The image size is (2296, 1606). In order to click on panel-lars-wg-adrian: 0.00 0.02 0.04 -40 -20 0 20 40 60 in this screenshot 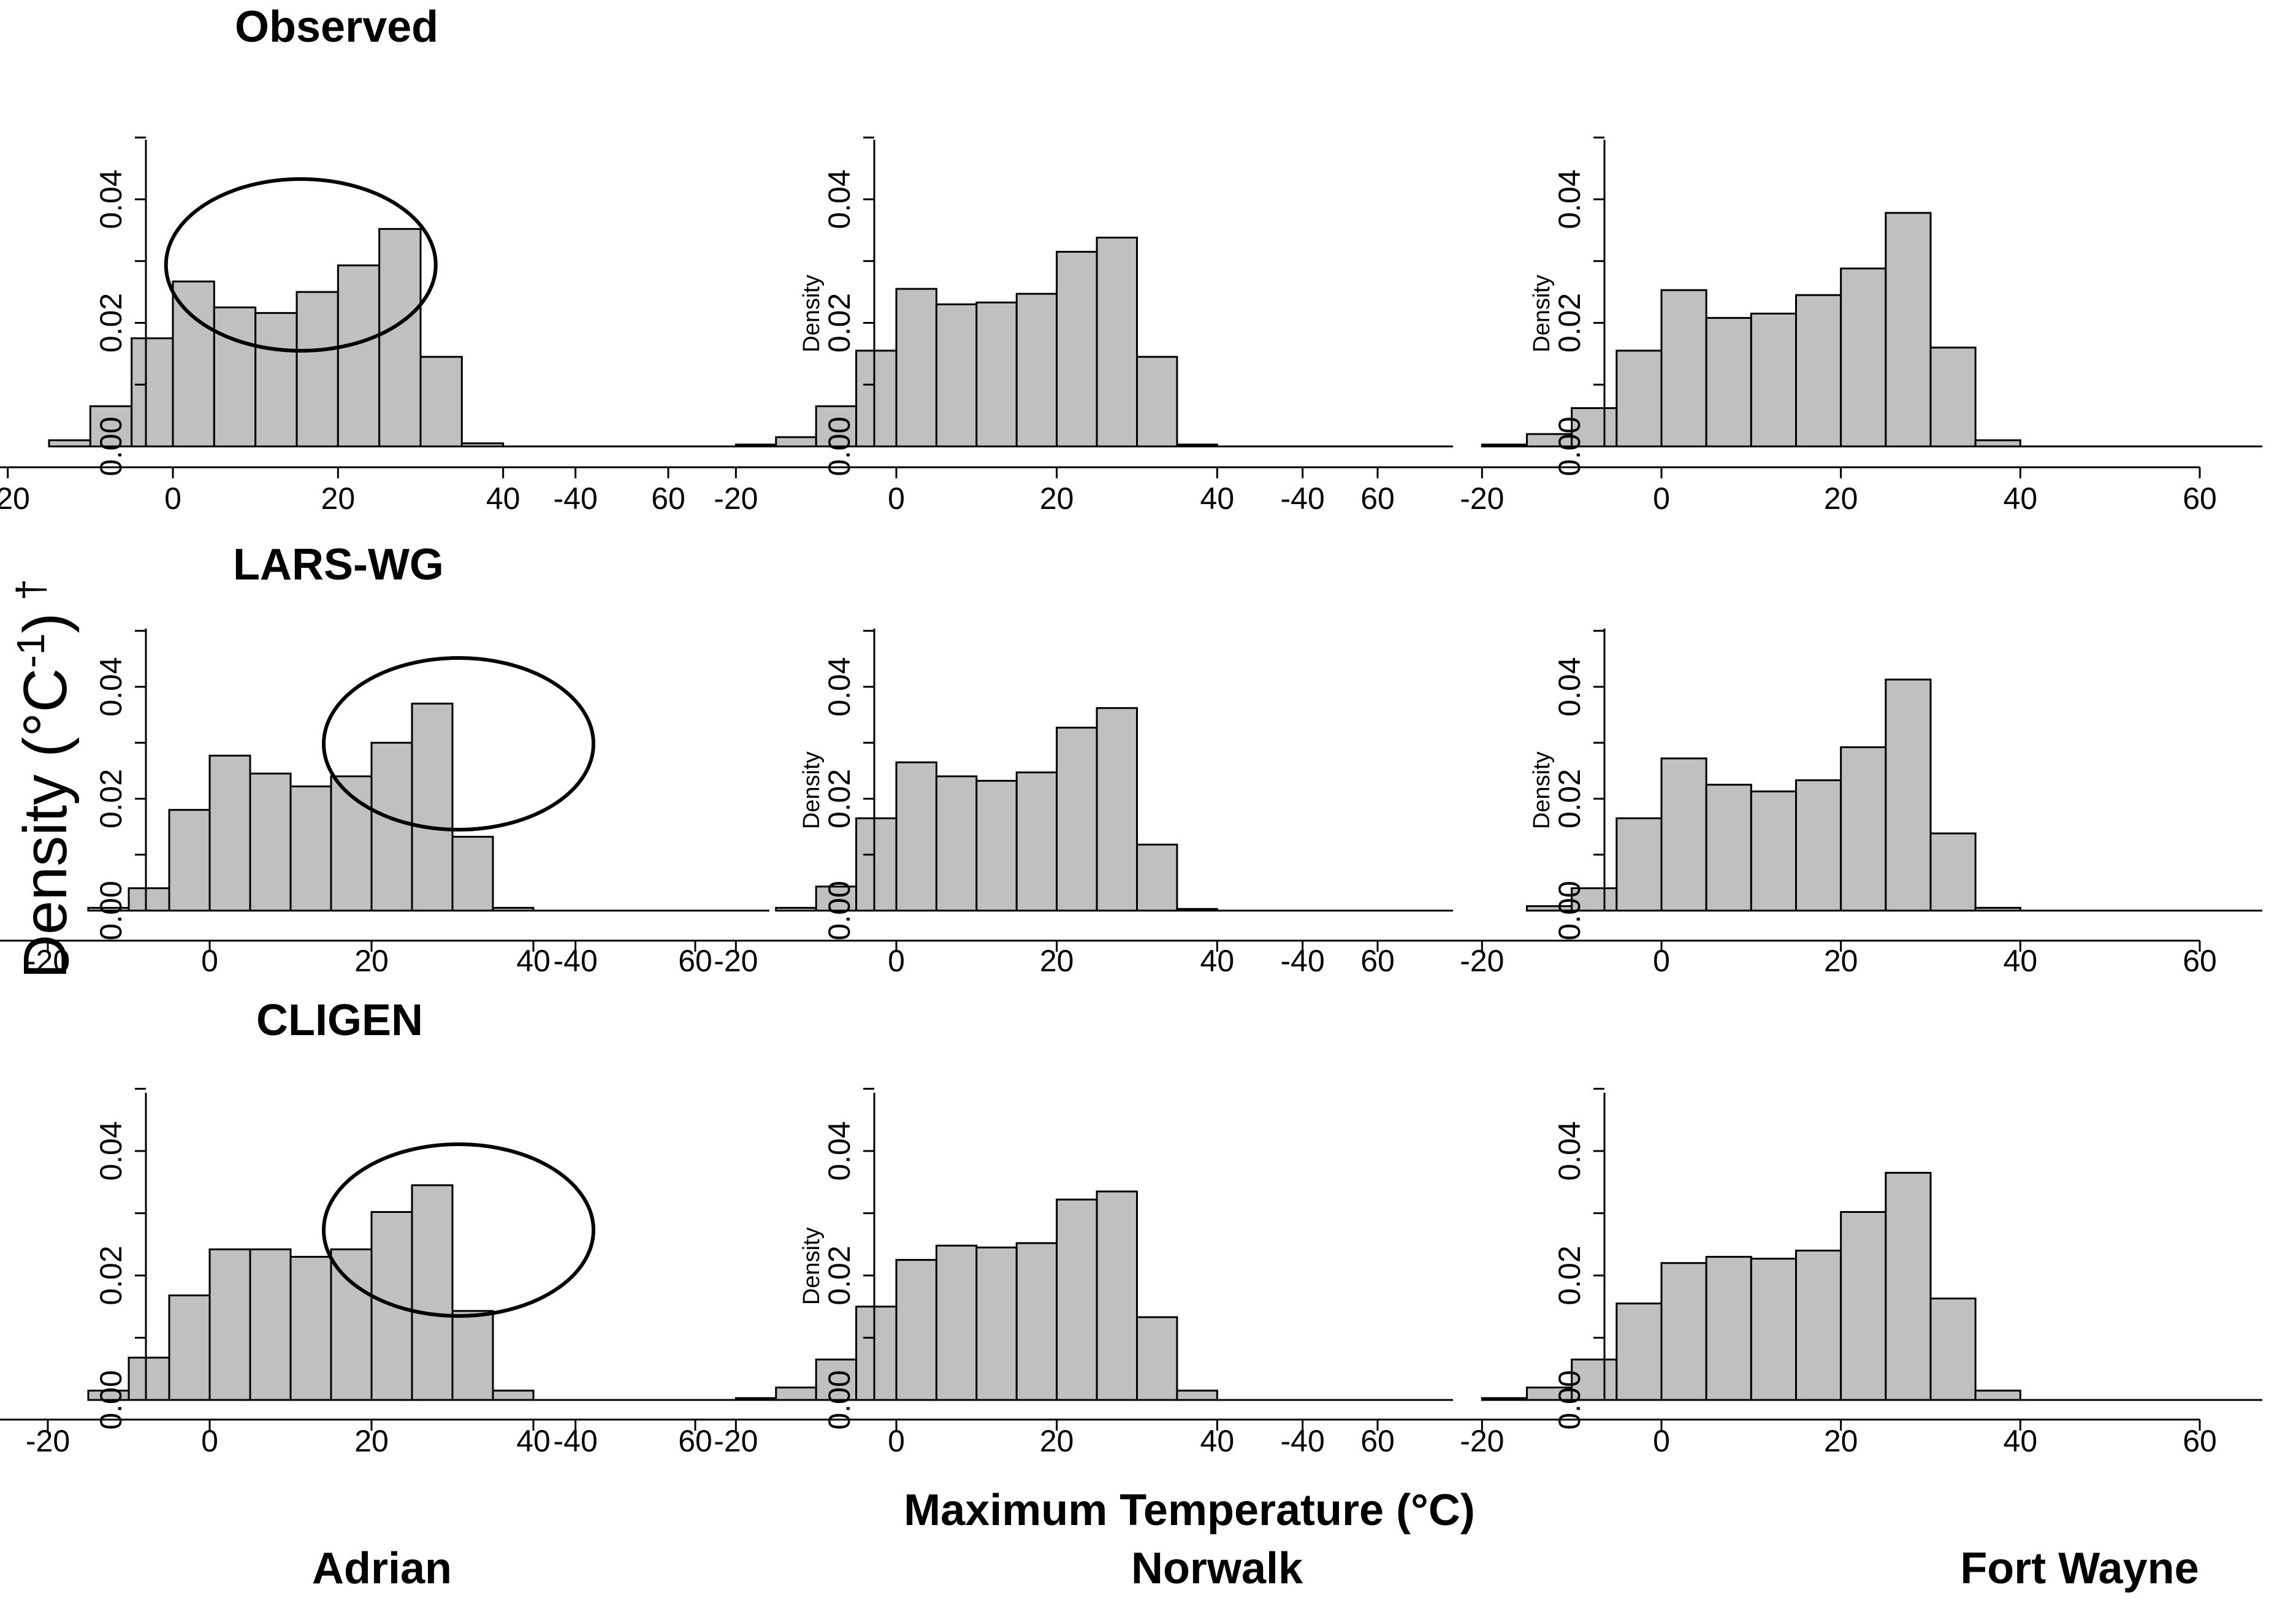, I will do `click(385, 804)`.